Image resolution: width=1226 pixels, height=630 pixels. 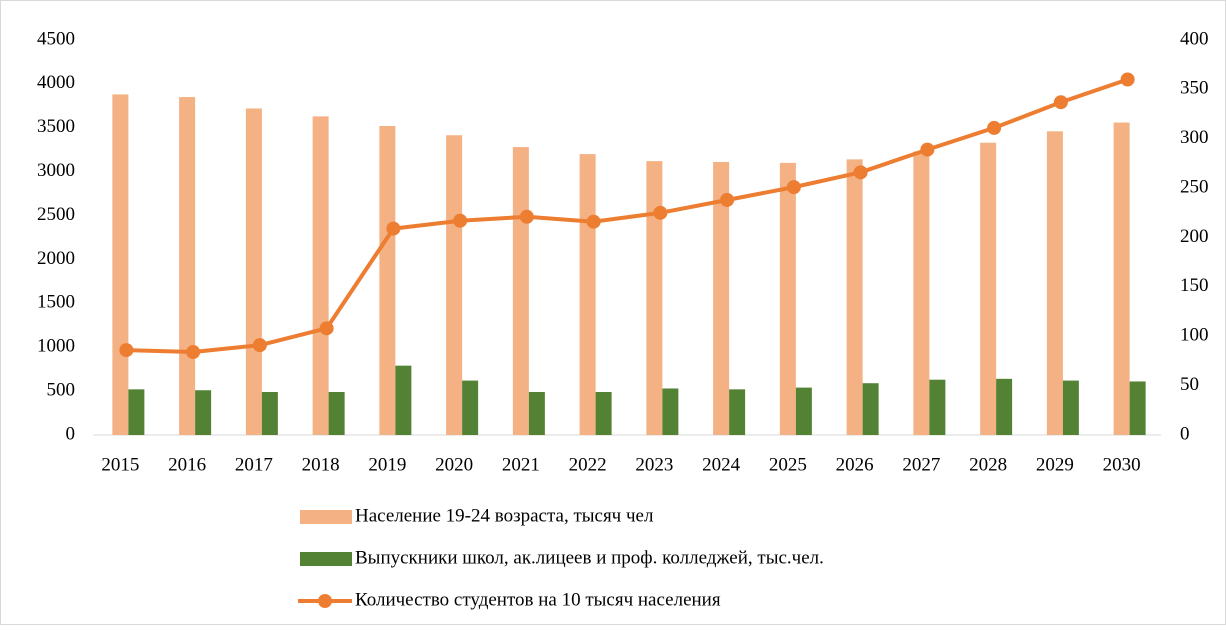 What do you see at coordinates (1194, 38) in the screenshot?
I see `y2-tick-label: 400` at bounding box center [1194, 38].